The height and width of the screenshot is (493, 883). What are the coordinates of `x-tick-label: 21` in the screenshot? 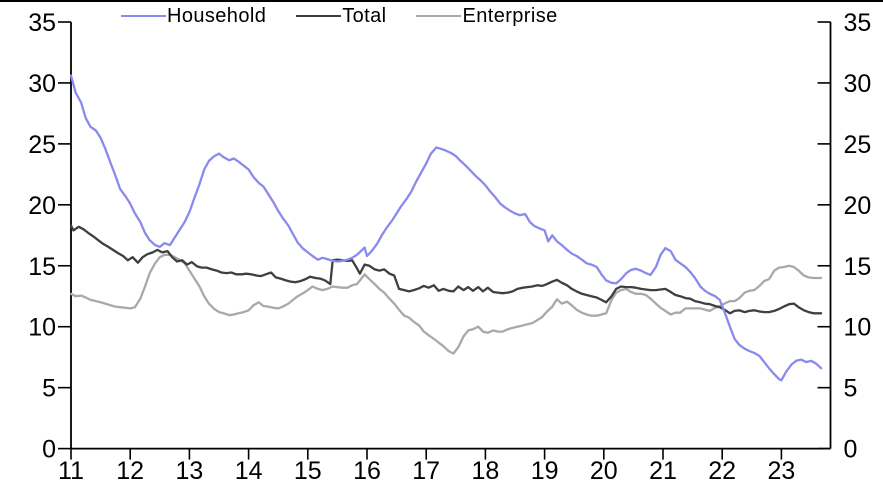 It's located at (663, 471).